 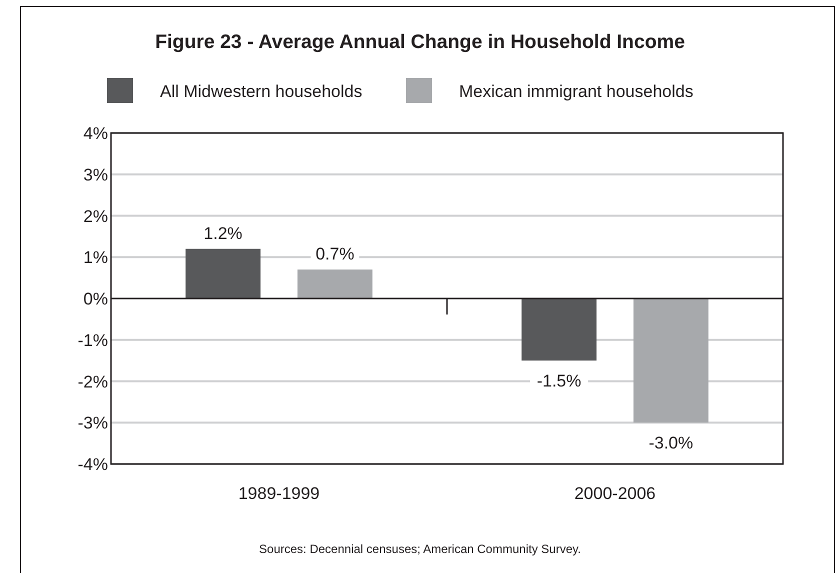 What do you see at coordinates (576, 91) in the screenshot?
I see `legend-label: Mexican immigrant households` at bounding box center [576, 91].